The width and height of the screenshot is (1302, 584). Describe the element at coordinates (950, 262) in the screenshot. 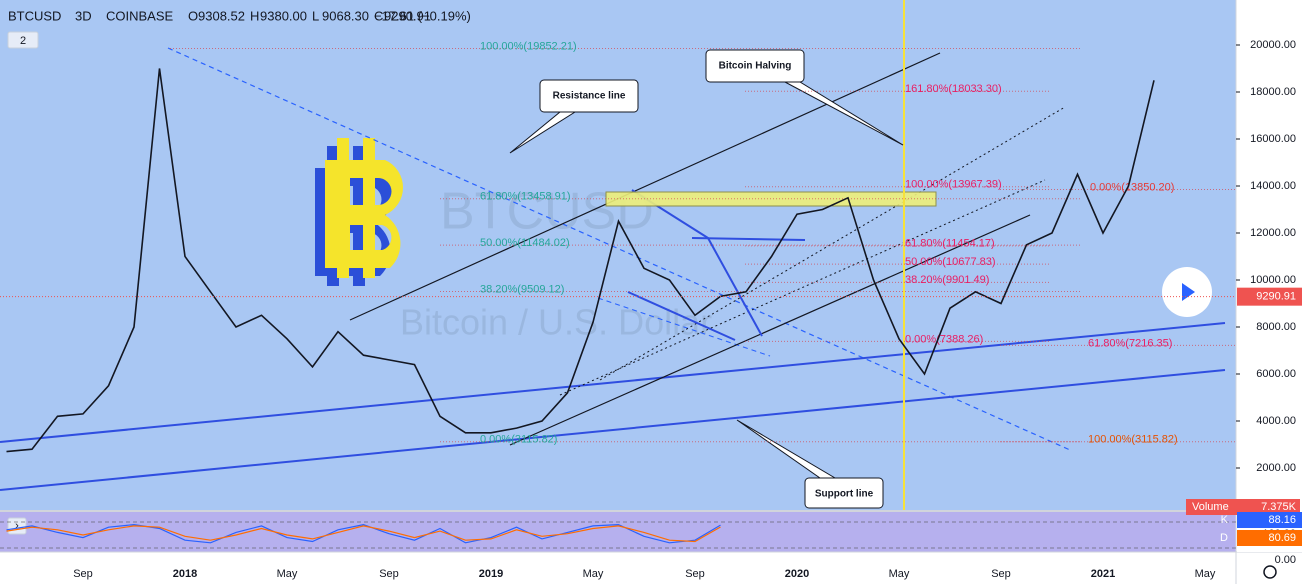

I see `fib-label: 50.00%(10677.83)` at that location.